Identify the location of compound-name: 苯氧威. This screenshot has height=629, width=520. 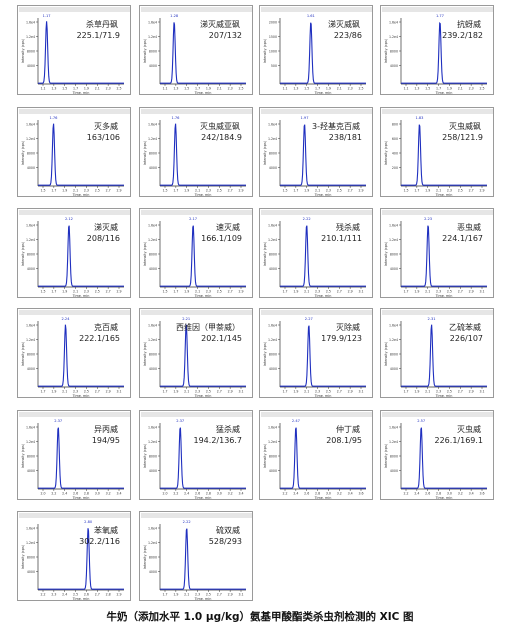
(106, 530).